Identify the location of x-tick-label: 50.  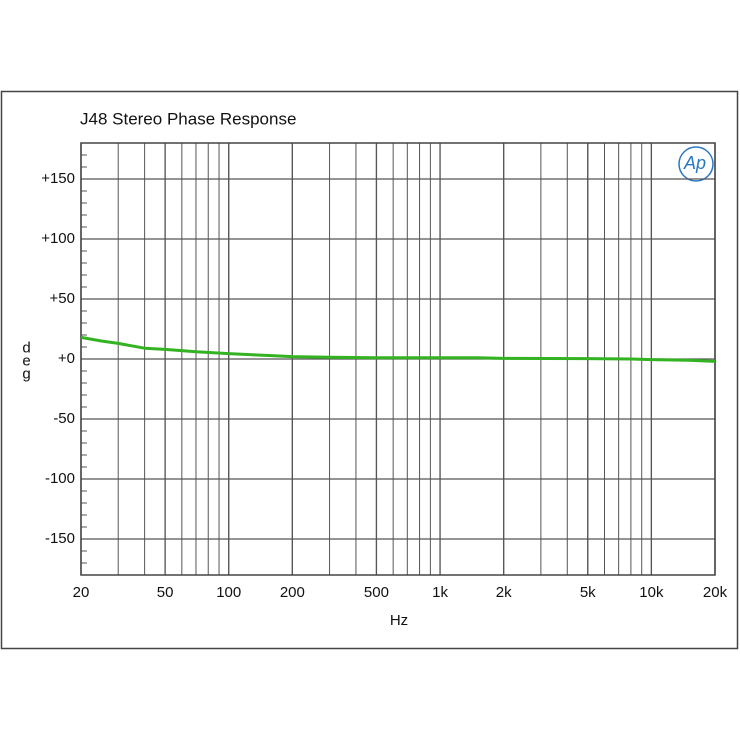
(165, 592).